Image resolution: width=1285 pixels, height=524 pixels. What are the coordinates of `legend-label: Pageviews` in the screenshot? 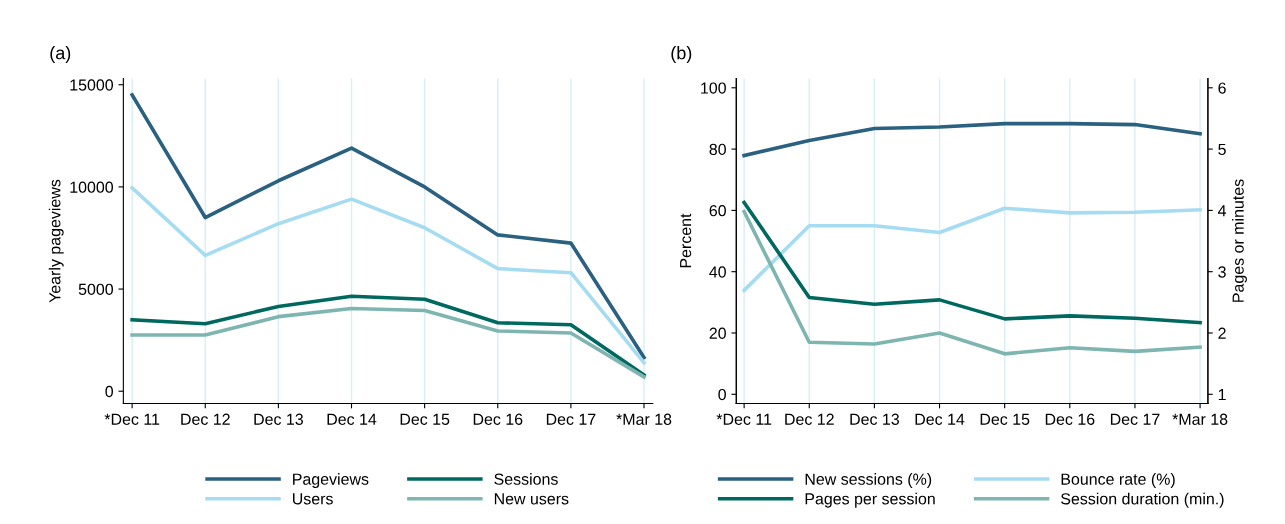 It's located at (331, 480).